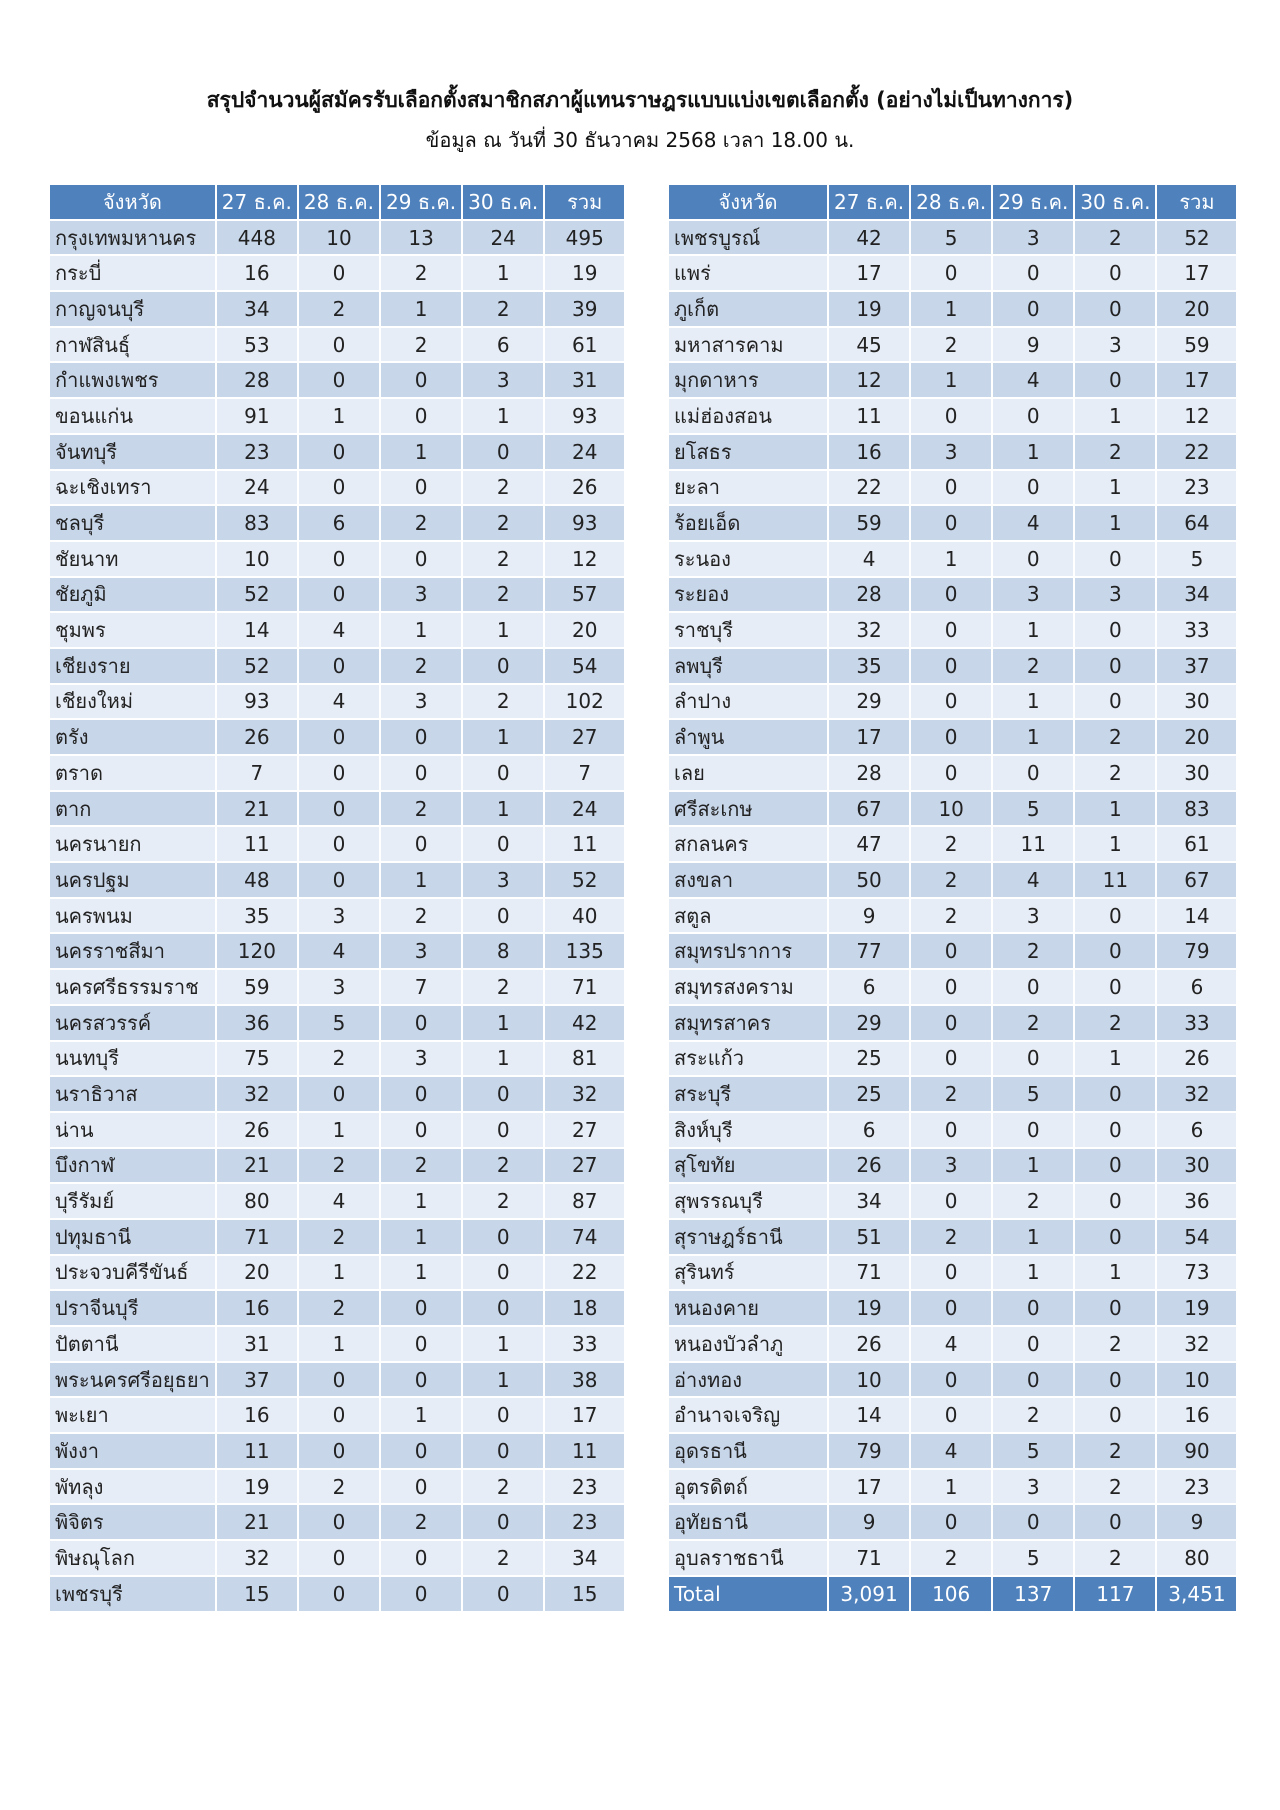 The width and height of the screenshot is (1280, 1810). Describe the element at coordinates (1033, 594) in the screenshot. I see `count-cell: 3` at that location.